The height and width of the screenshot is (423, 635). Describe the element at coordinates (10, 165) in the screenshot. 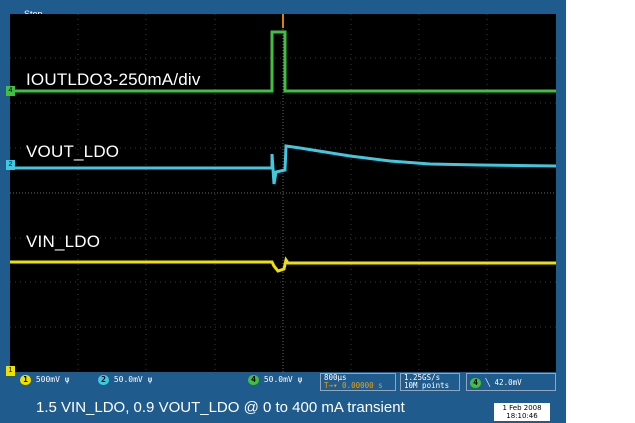

I see `ch2-ground-marker: 2` at that location.